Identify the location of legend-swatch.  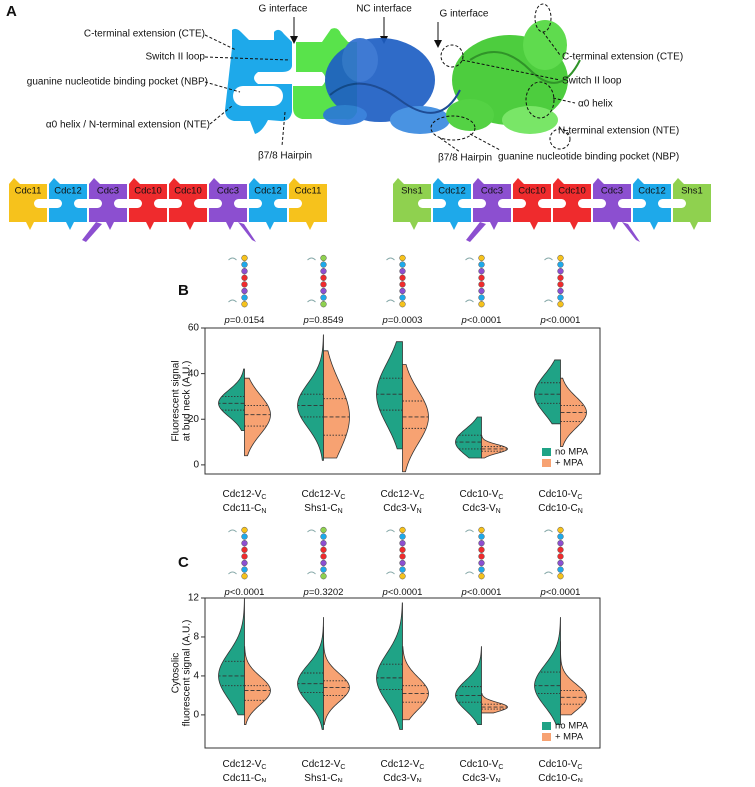
(546, 737).